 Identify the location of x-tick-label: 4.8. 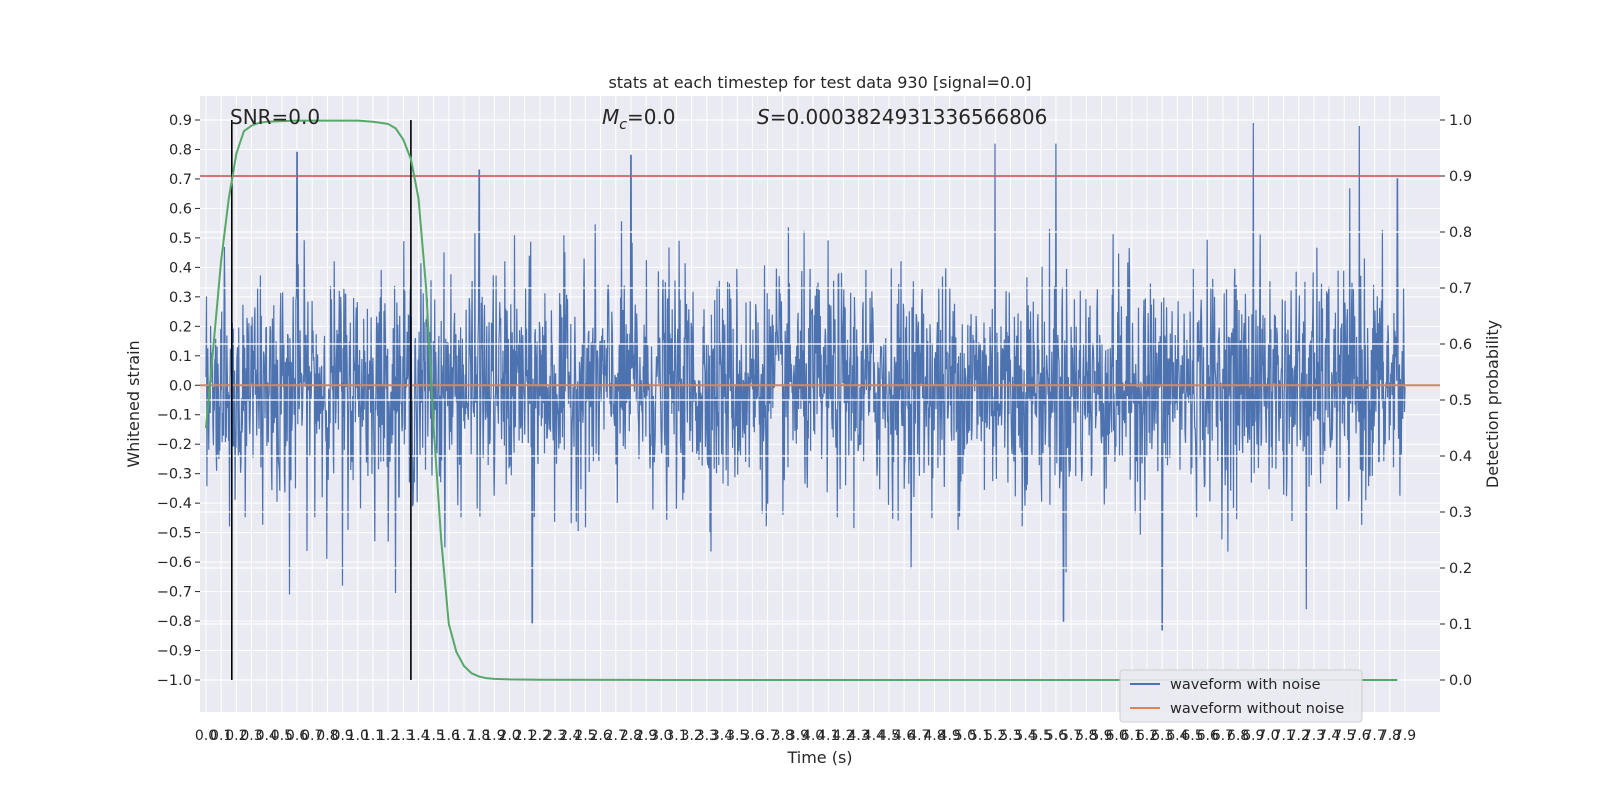
(934, 736).